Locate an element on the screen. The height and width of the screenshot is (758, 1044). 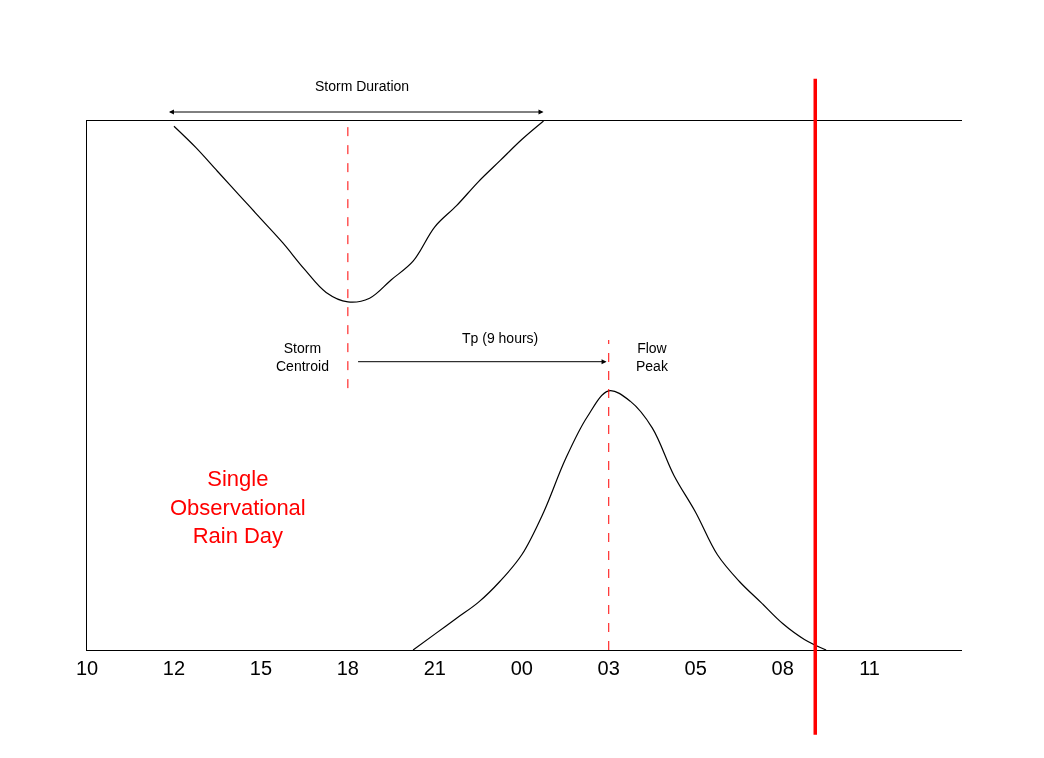
x-tick-label: 10 is located at coordinates (87, 668).